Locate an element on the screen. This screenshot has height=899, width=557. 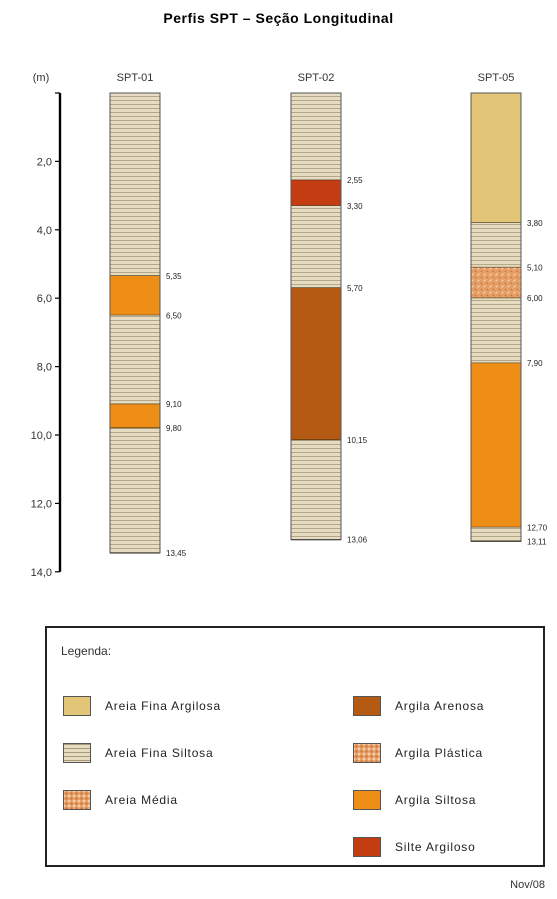
legend-label: Areia Média is located at coordinates (141, 800).